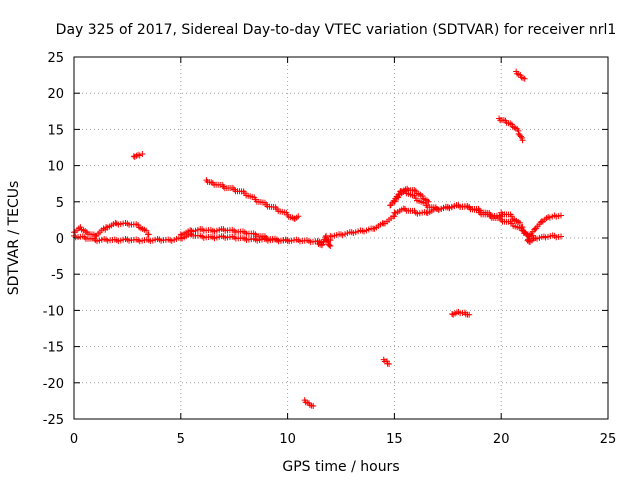  Describe the element at coordinates (287, 439) in the screenshot. I see `x-tick-label: 10` at that location.